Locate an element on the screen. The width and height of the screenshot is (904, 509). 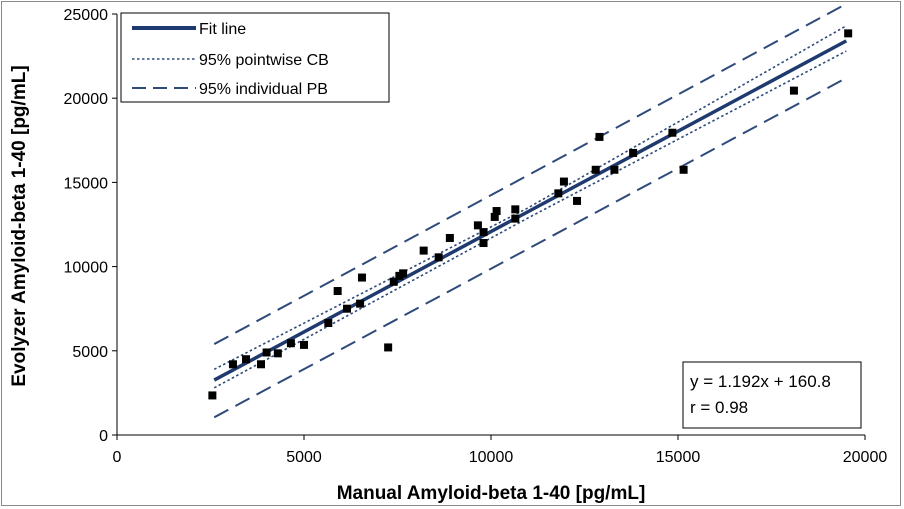
y-tick-label: 10000 is located at coordinates (86, 268).